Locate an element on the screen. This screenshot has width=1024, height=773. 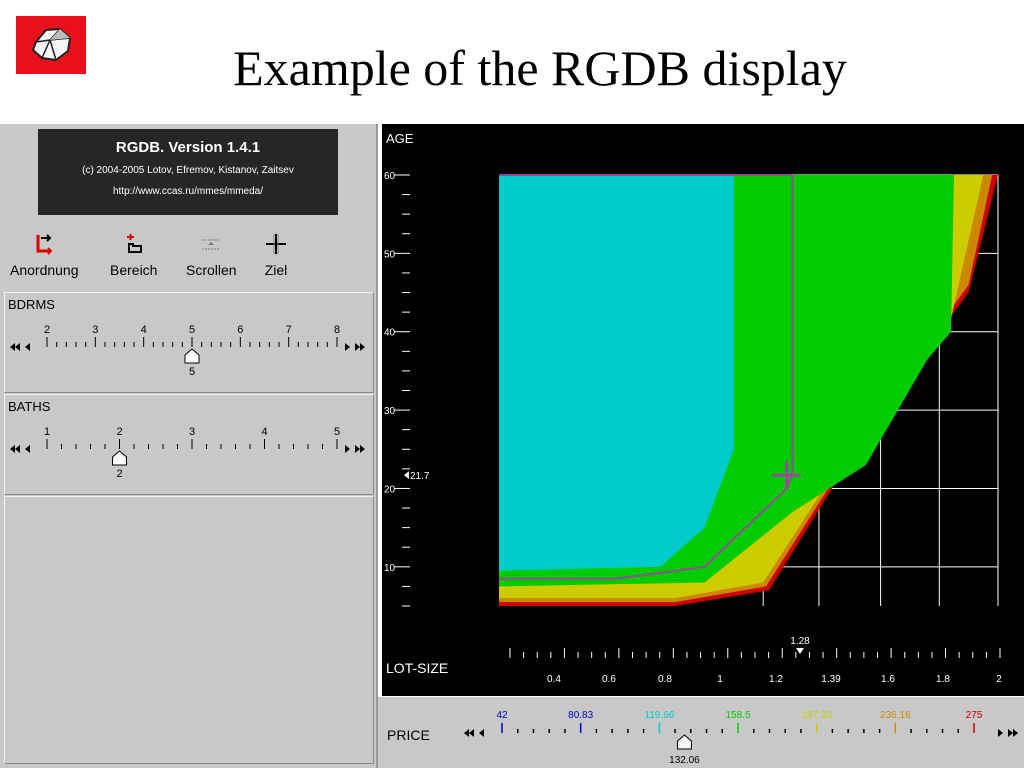
version-url: http://www.ccas.ru/mmes/mmeda/ is located at coordinates (188, 191).